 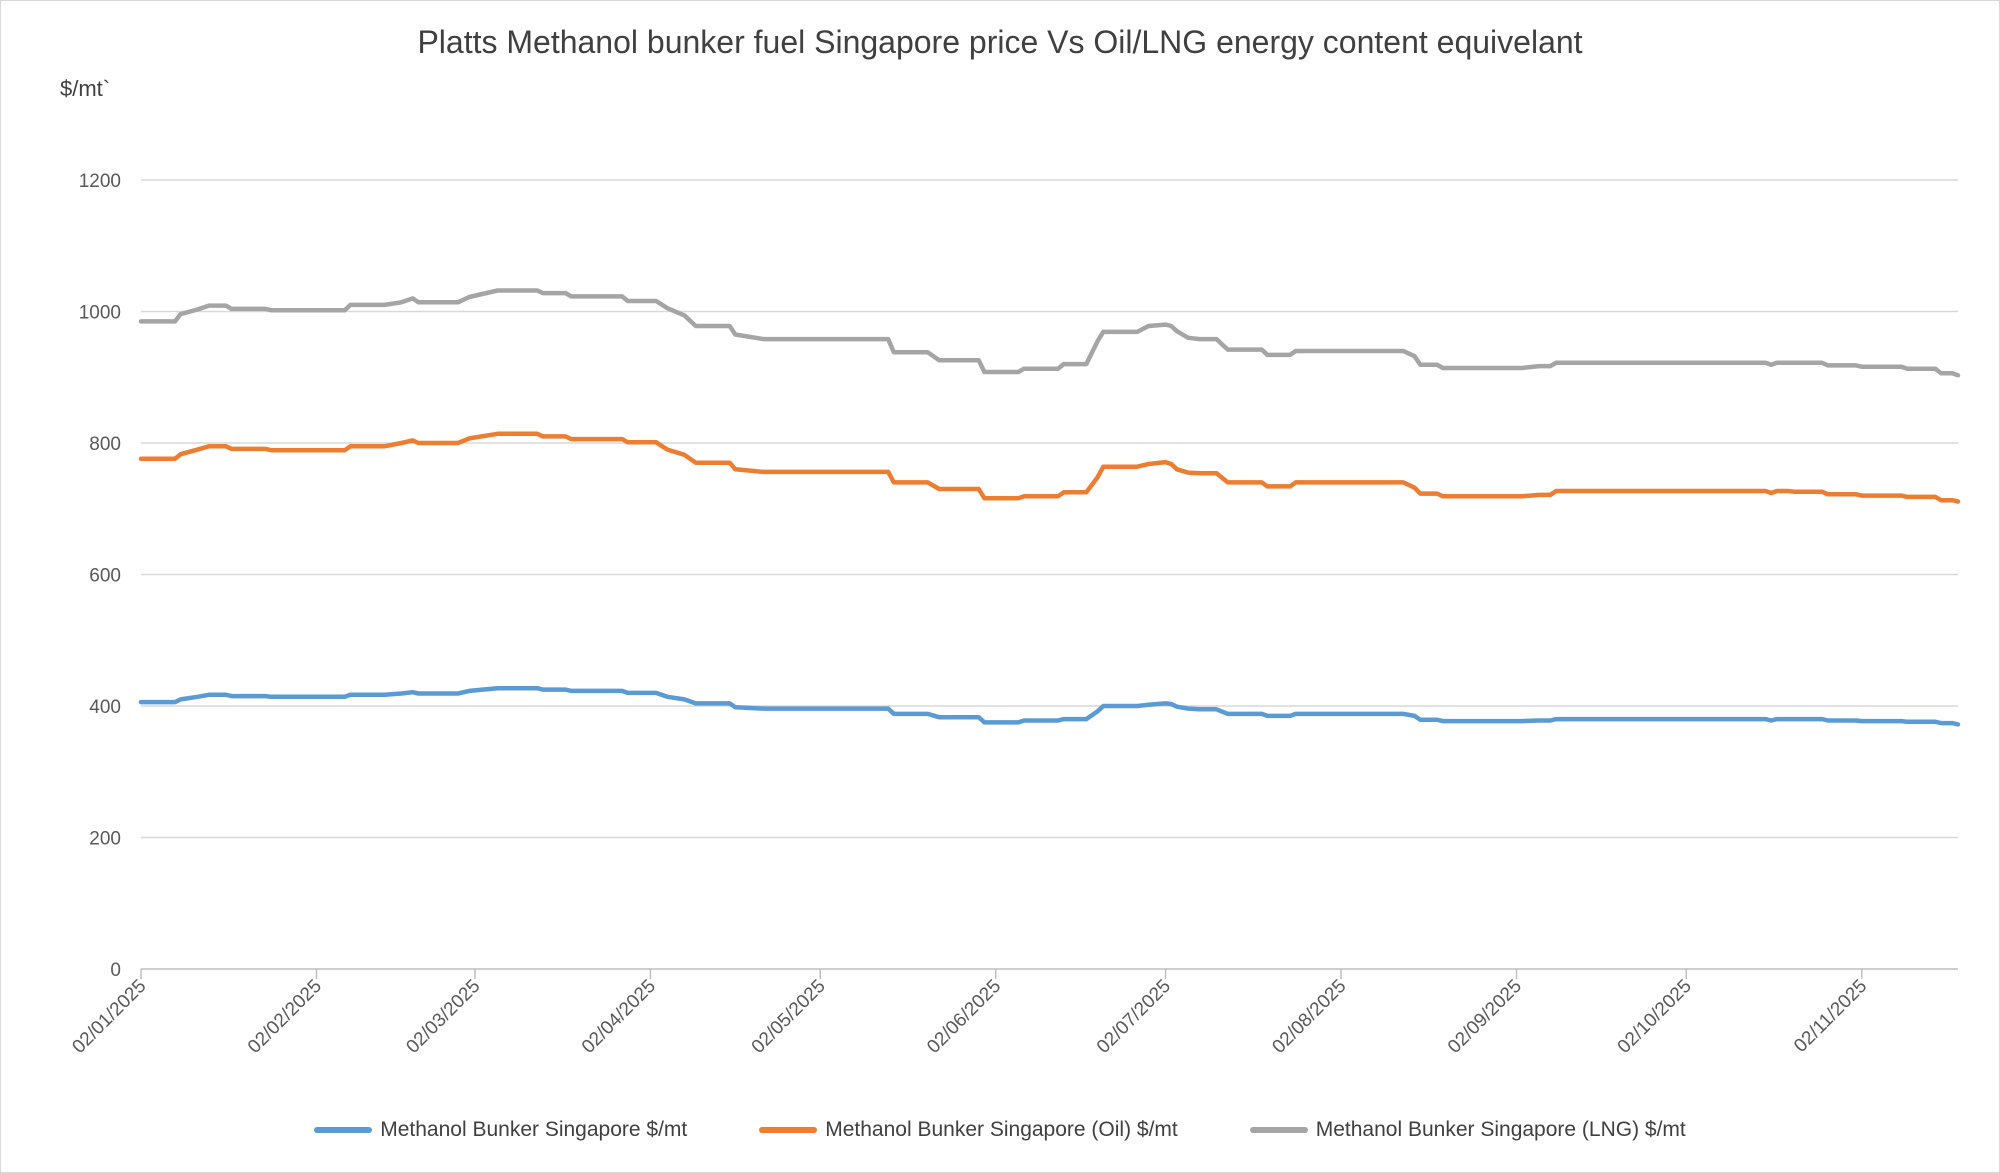 I want to click on x-tick-label: 02/06/2025, so click(x=964, y=1017).